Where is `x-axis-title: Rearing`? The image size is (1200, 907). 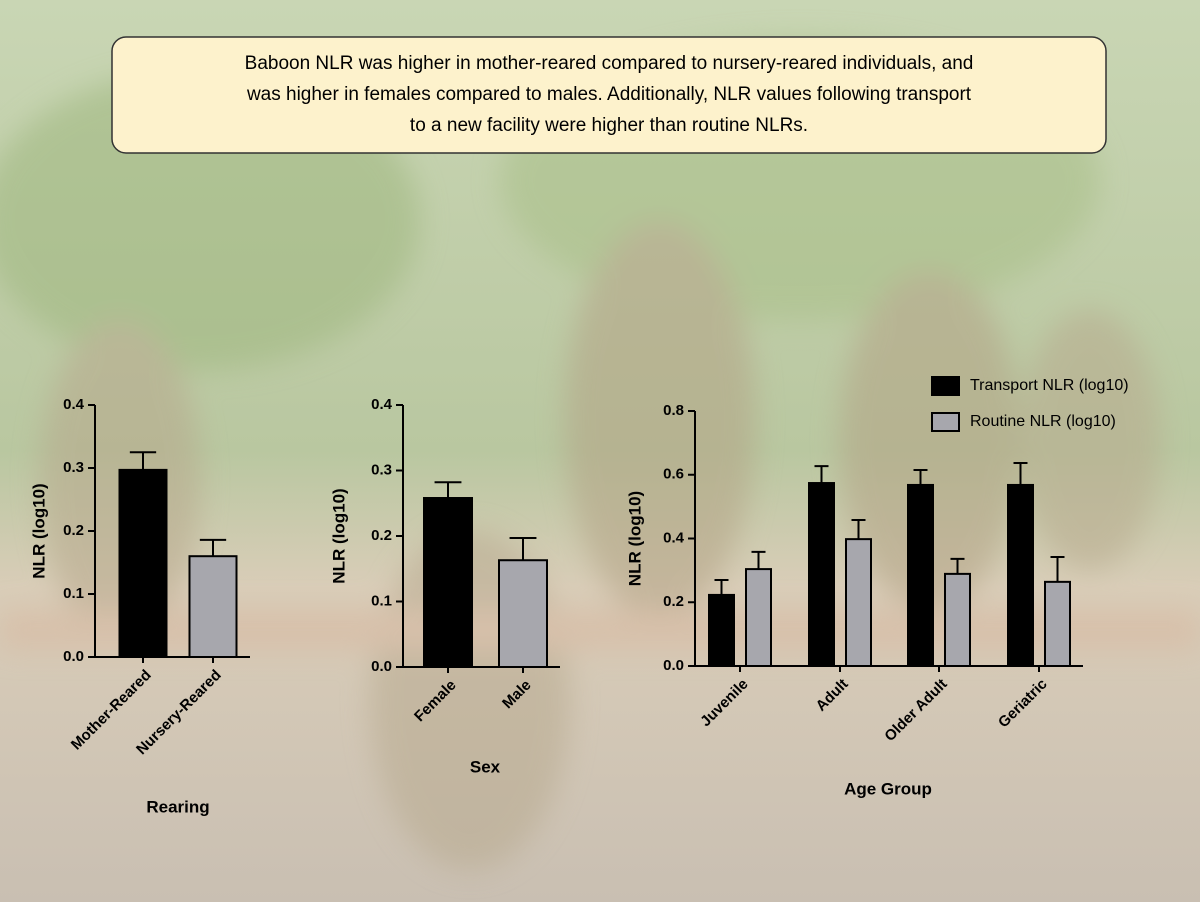 x-axis-title: Rearing is located at coordinates (177, 806).